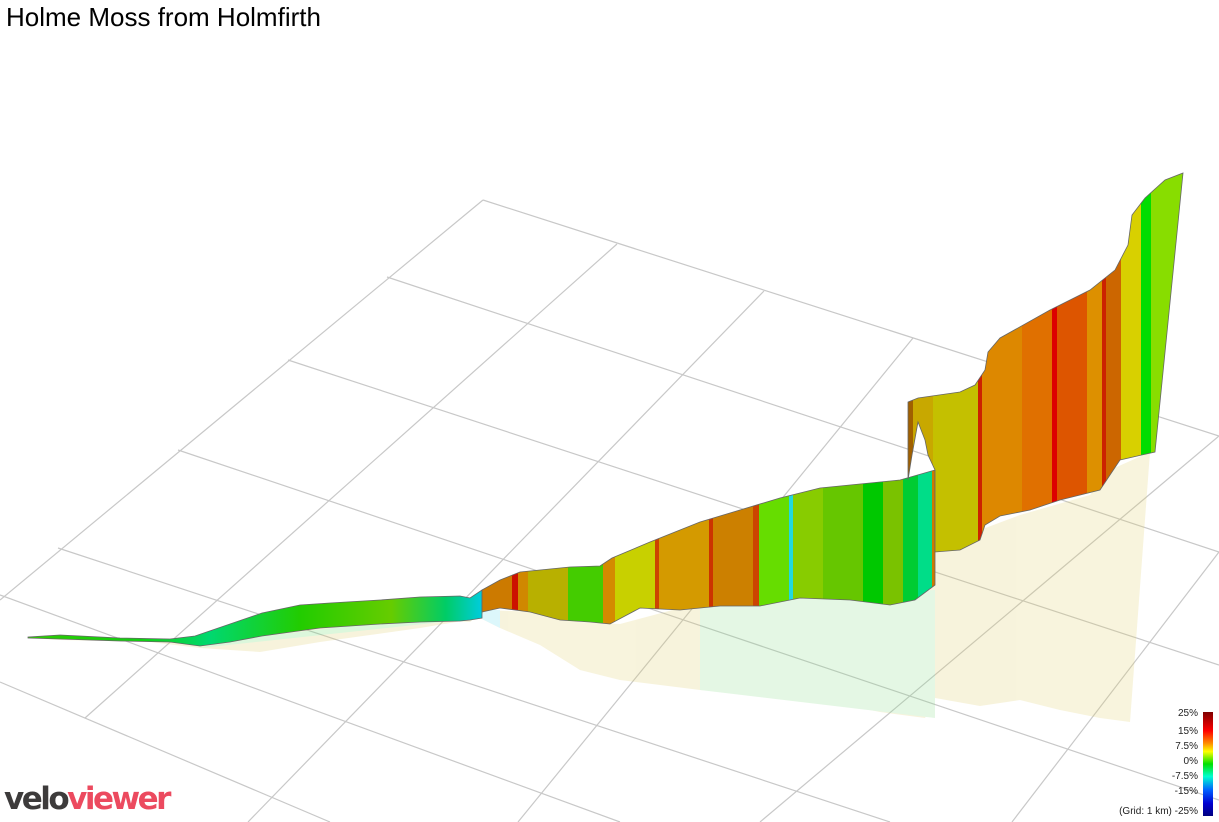  What do you see at coordinates (1186, 746) in the screenshot?
I see `legend-label-7-5: 7.5%` at bounding box center [1186, 746].